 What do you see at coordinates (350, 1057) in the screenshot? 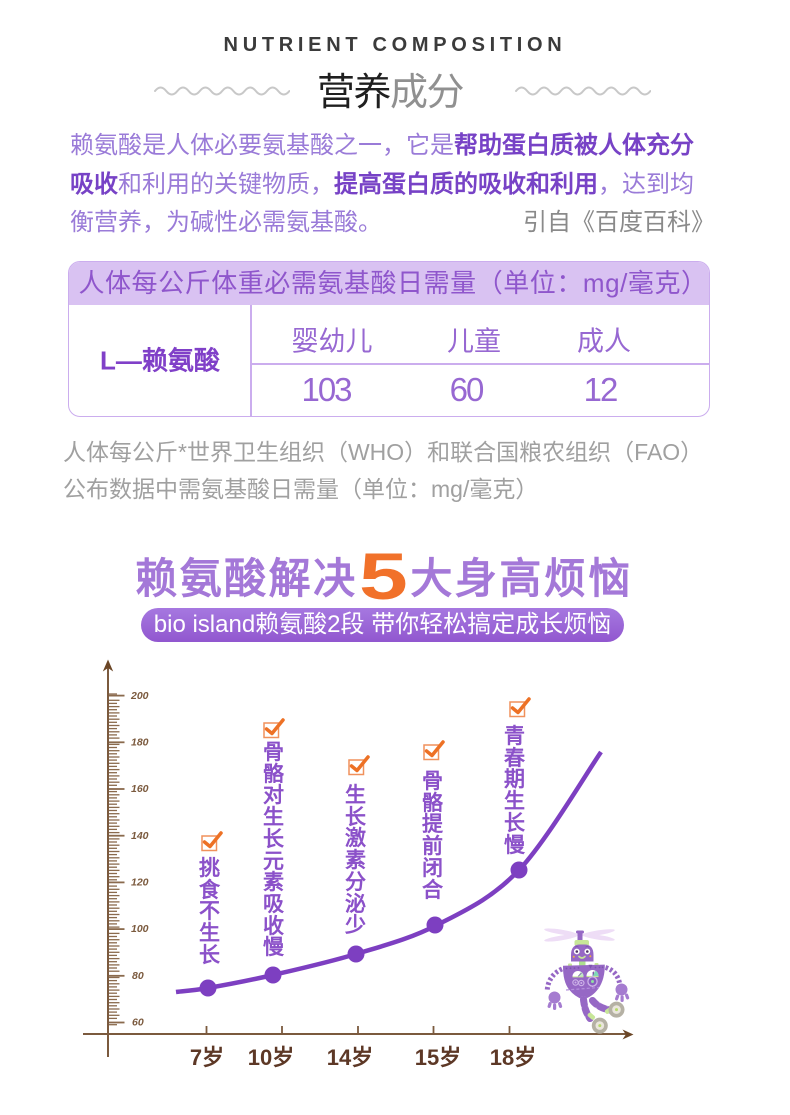
I see `svg-text: 14岁` at bounding box center [350, 1057].